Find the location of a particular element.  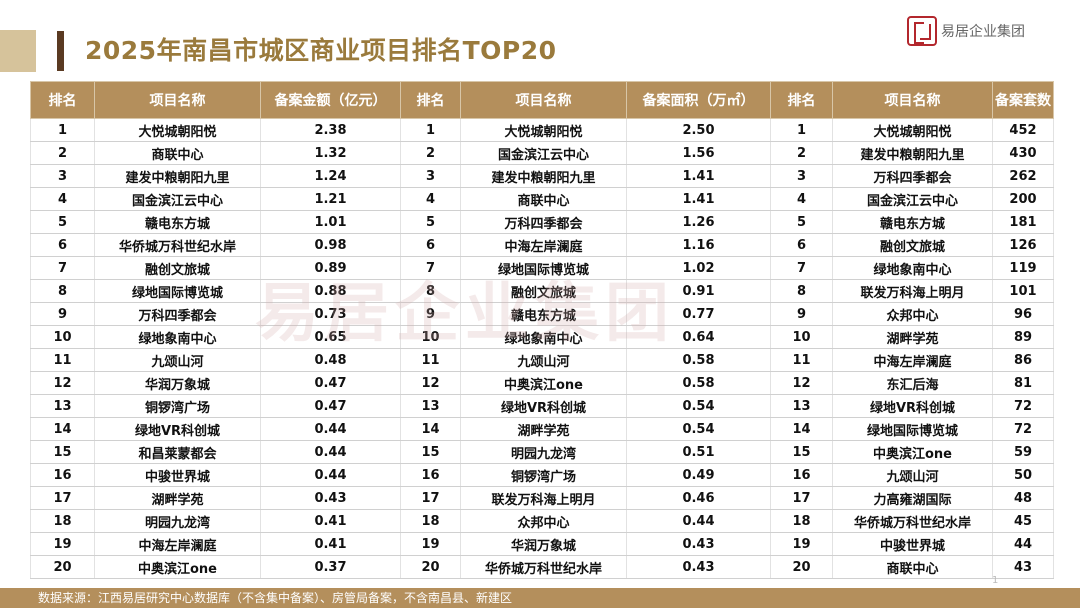

value-cell: 0.41 is located at coordinates (330, 521).